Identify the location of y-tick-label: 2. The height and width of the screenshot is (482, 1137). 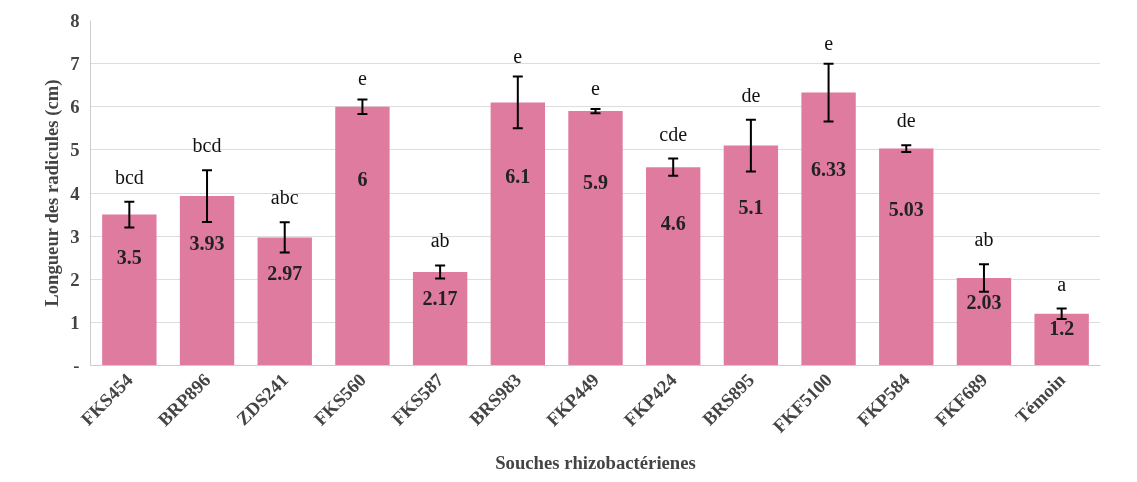
(75, 279).